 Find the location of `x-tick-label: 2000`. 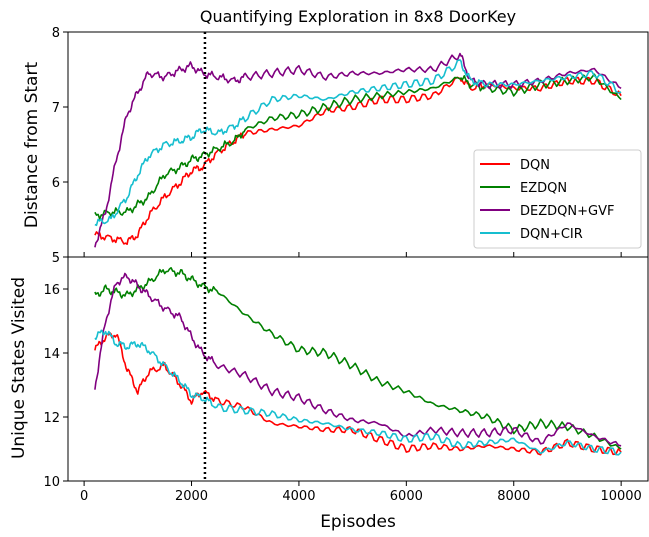

x-tick-label: 2000 is located at coordinates (191, 496).